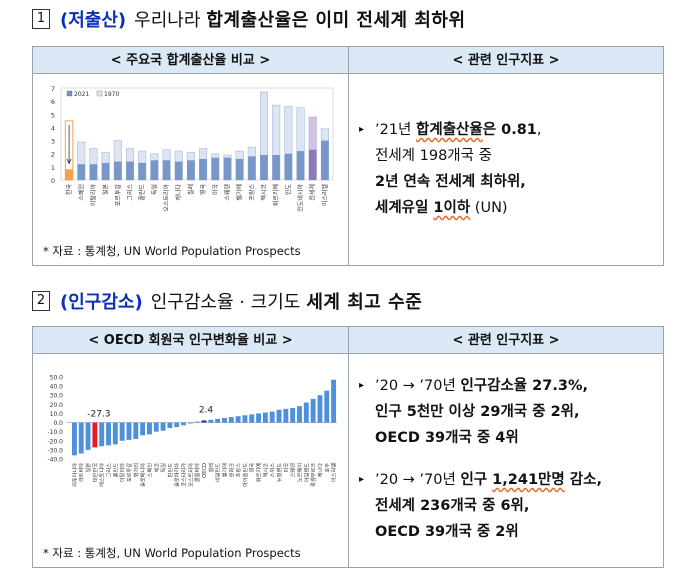 The image size is (692, 576). Describe the element at coordinates (53, 181) in the screenshot. I see `y-tick-label: 0` at that location.